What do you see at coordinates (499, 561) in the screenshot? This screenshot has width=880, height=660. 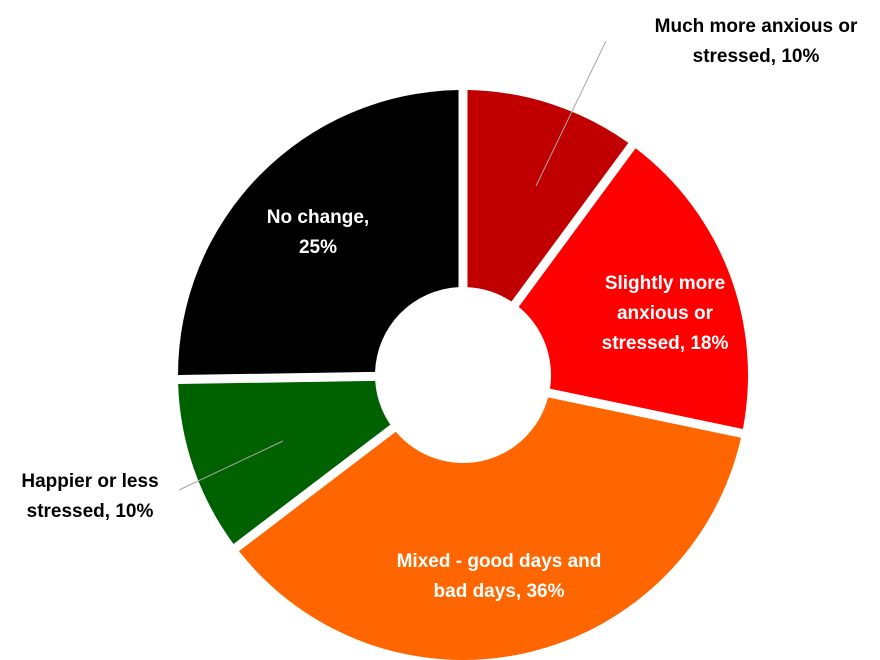 I see `slice-label-line: Mixed - good days and` at bounding box center [499, 561].